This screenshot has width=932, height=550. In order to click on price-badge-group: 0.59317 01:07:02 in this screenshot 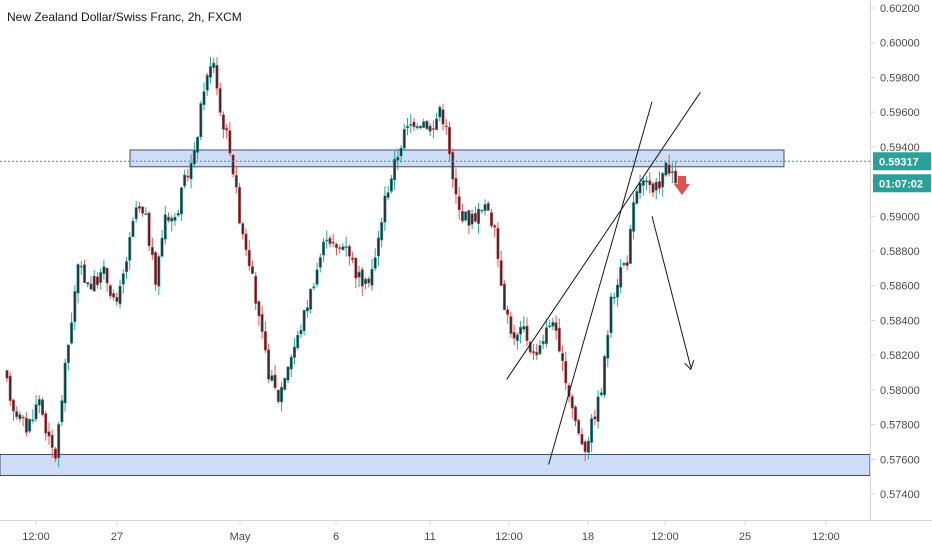, I will do `click(902, 172)`.